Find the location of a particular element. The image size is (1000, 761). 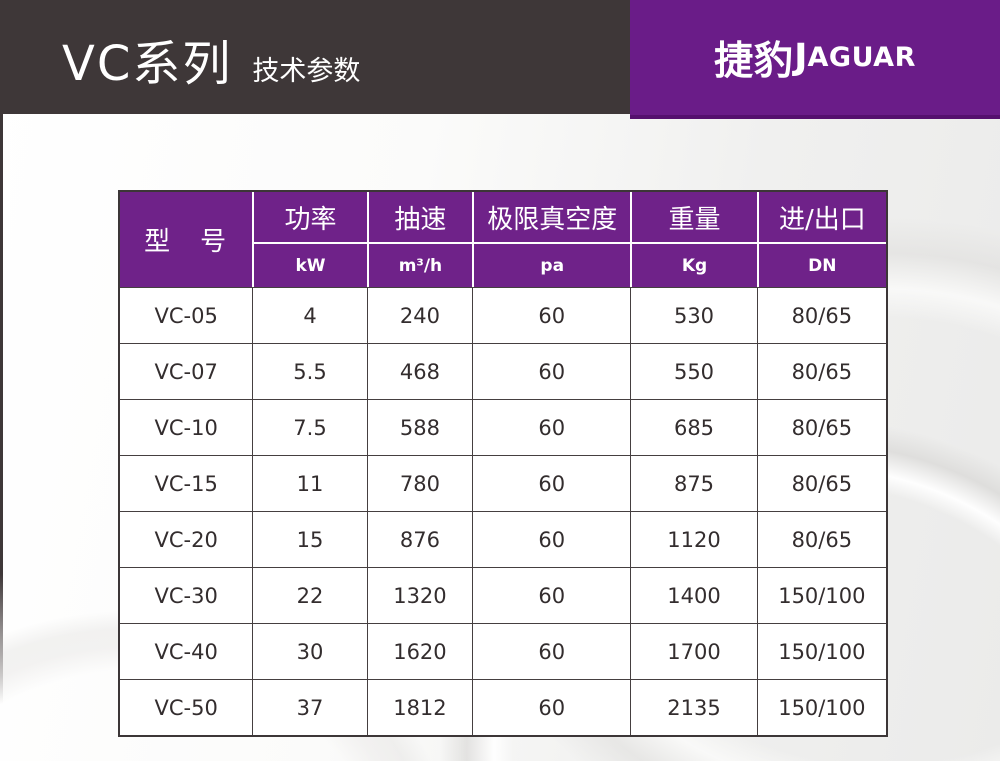

column-header-weight: 重量 is located at coordinates (693, 217).